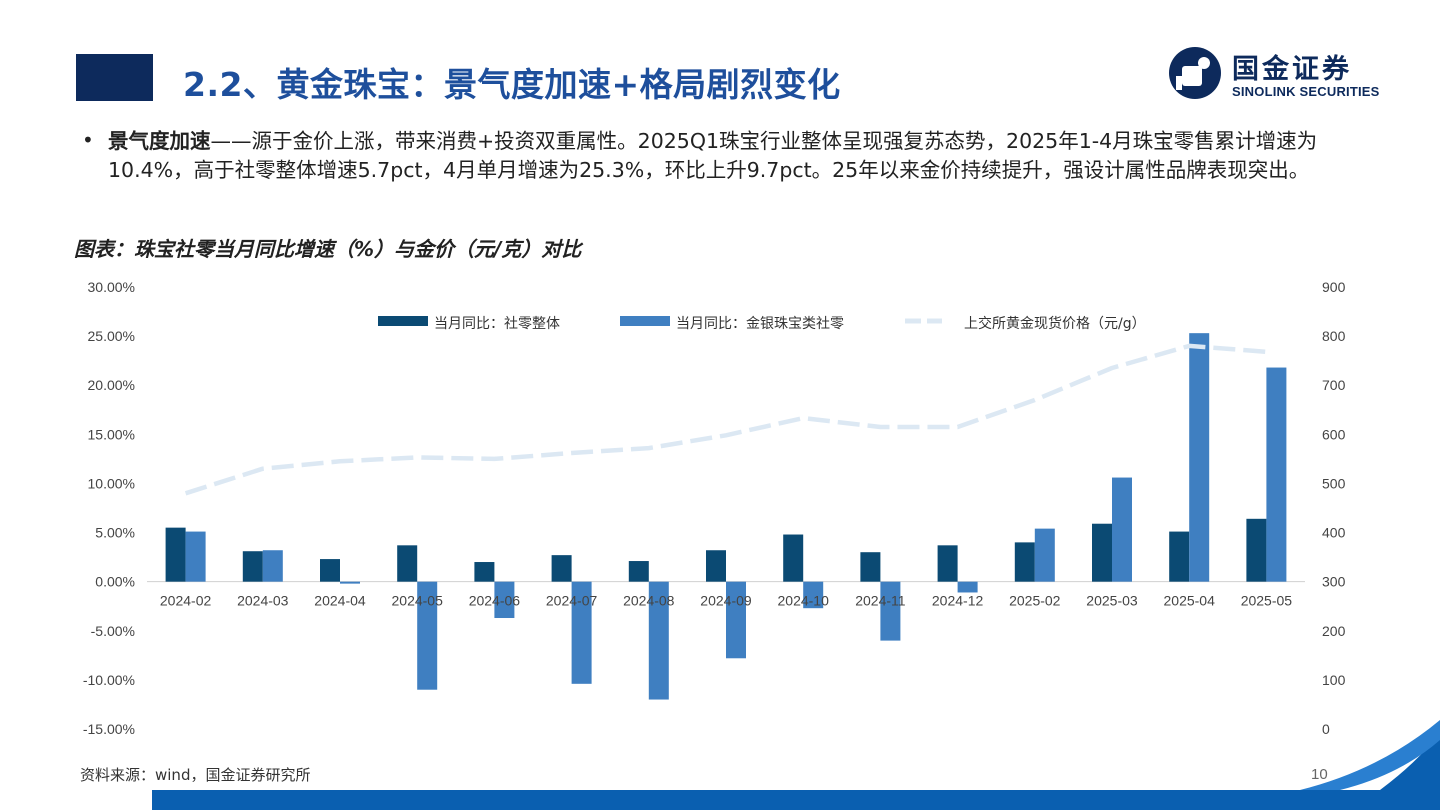  What do you see at coordinates (1334, 680) in the screenshot?
I see `y-right-tick-label: 100` at bounding box center [1334, 680].